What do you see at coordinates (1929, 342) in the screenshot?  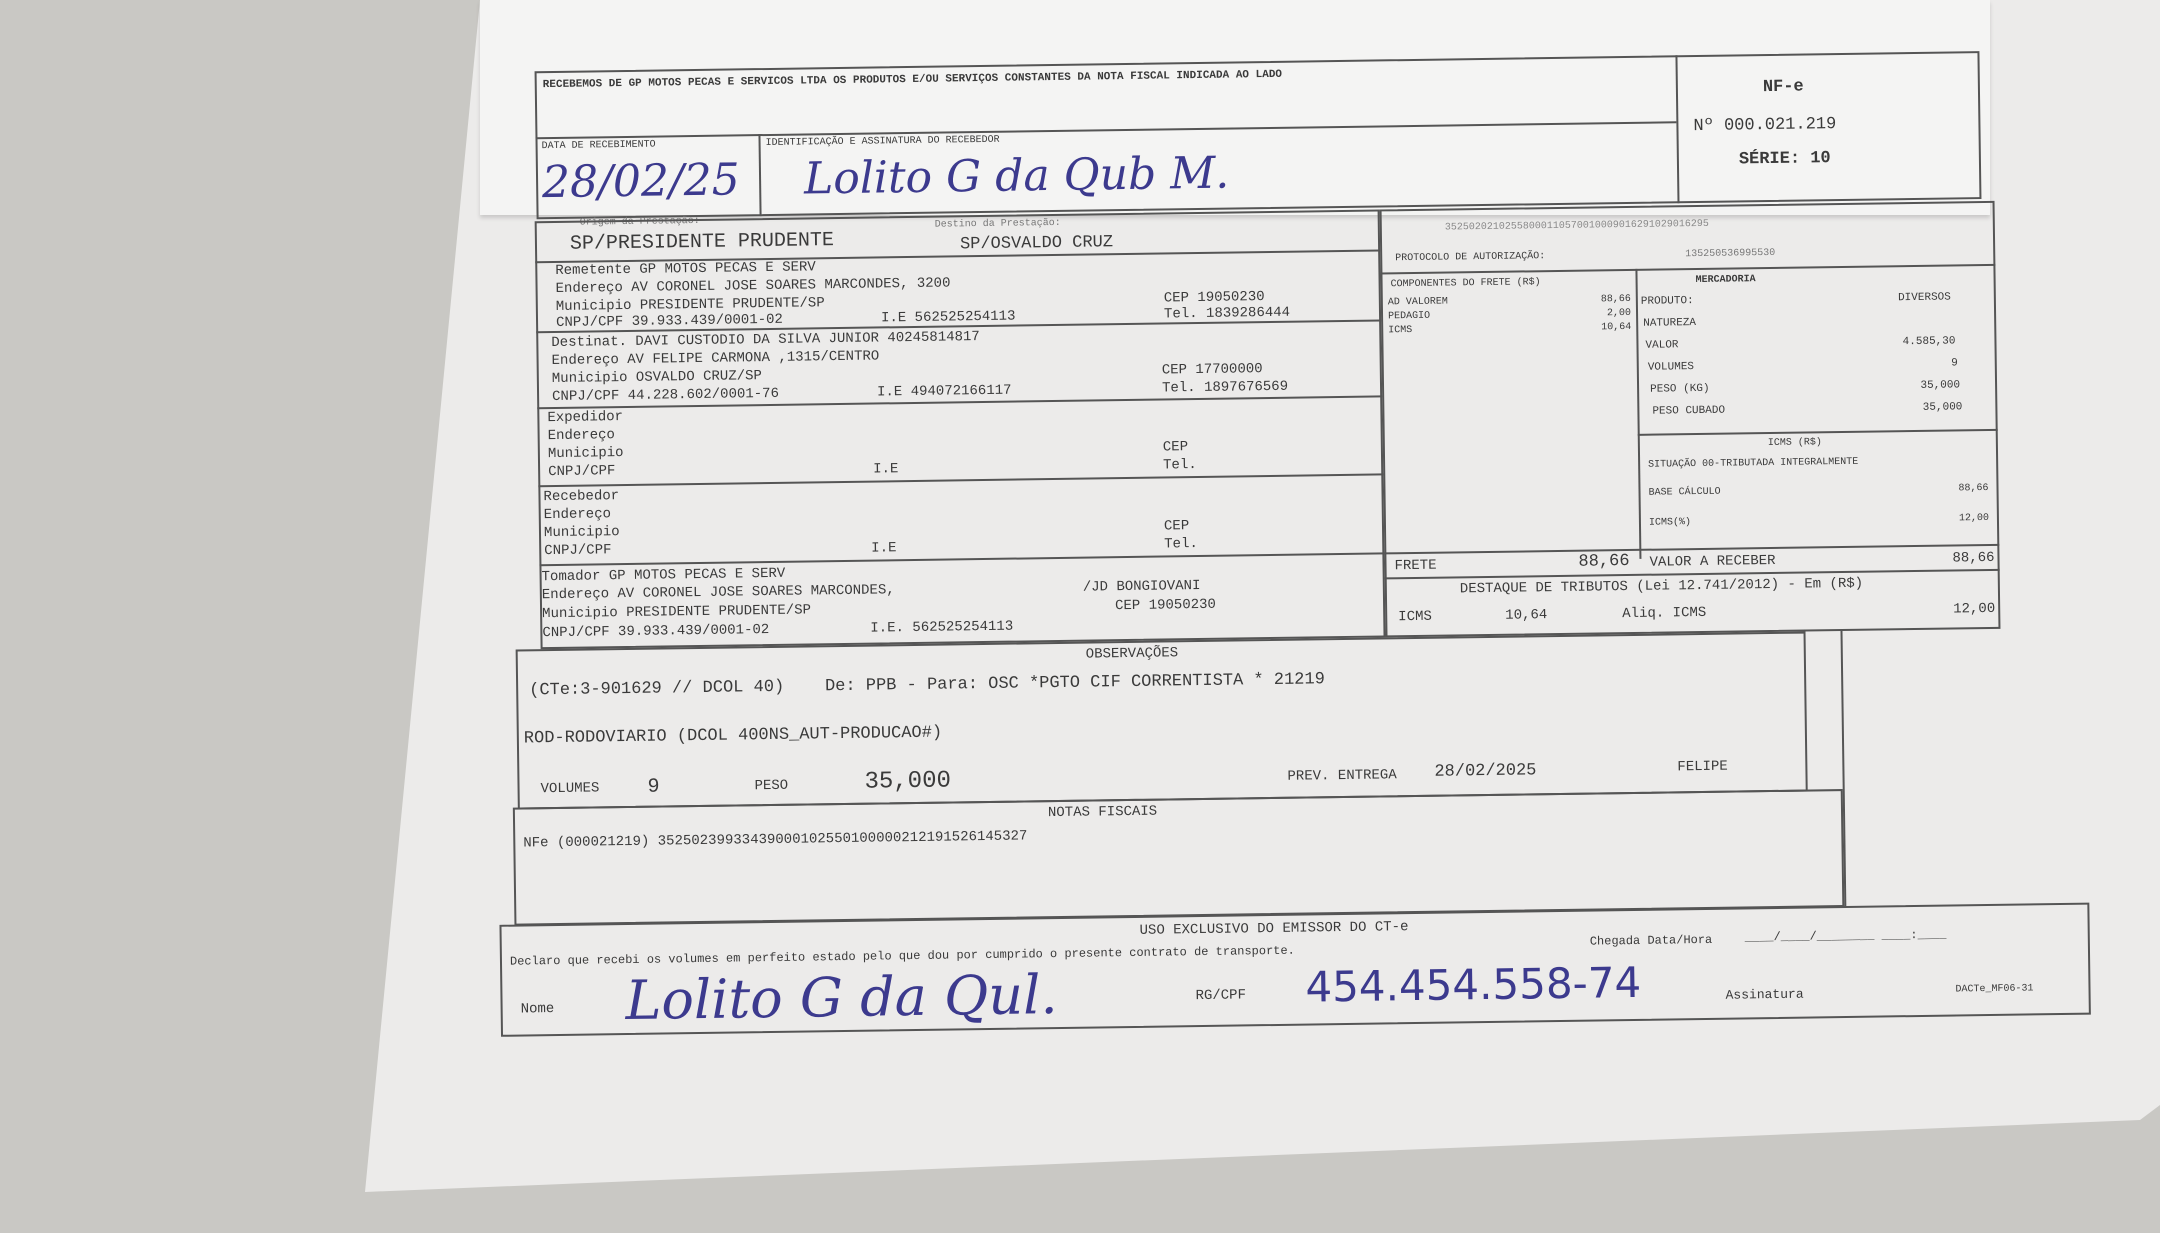 I see `merchandise-value: 4.585,30` at bounding box center [1929, 342].